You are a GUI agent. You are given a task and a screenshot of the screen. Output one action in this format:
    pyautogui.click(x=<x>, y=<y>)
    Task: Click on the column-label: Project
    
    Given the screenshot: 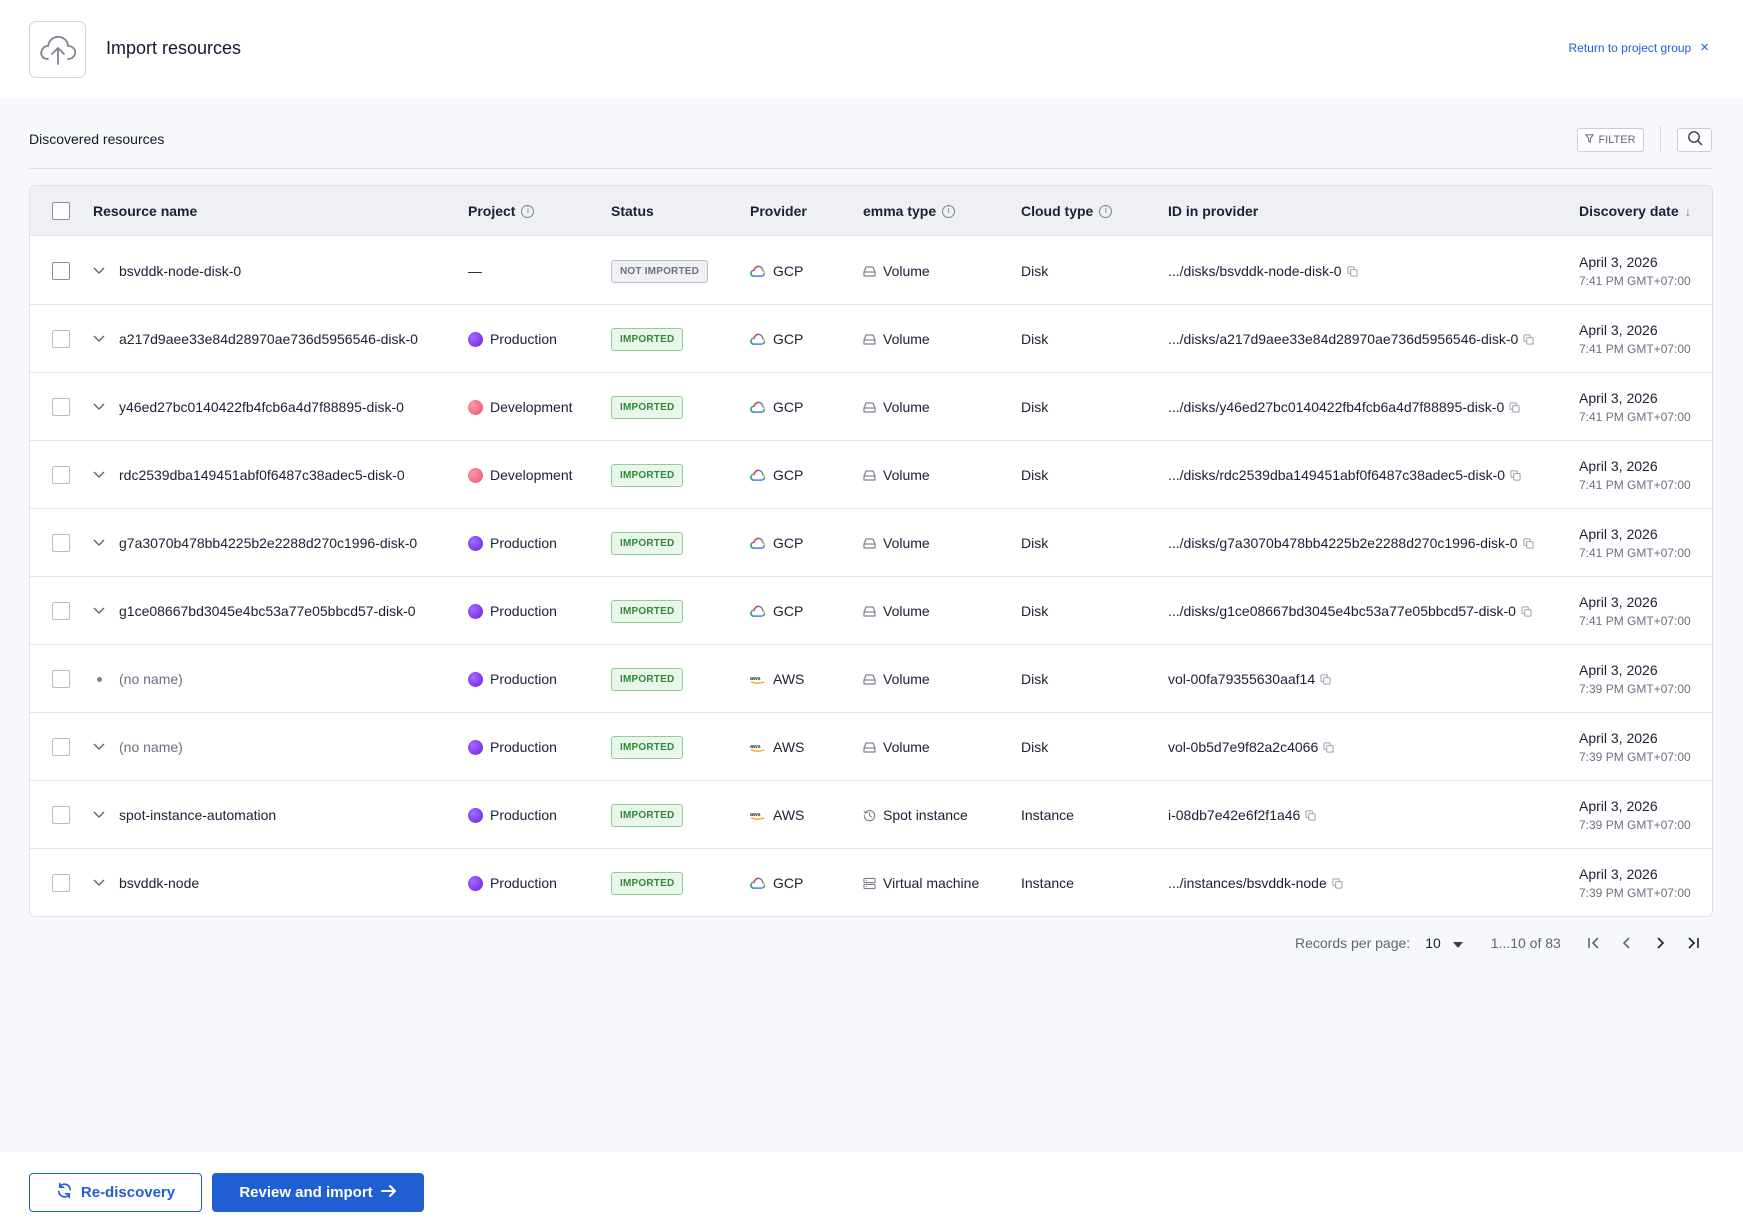 What is the action you would take?
    pyautogui.click(x=492, y=211)
    